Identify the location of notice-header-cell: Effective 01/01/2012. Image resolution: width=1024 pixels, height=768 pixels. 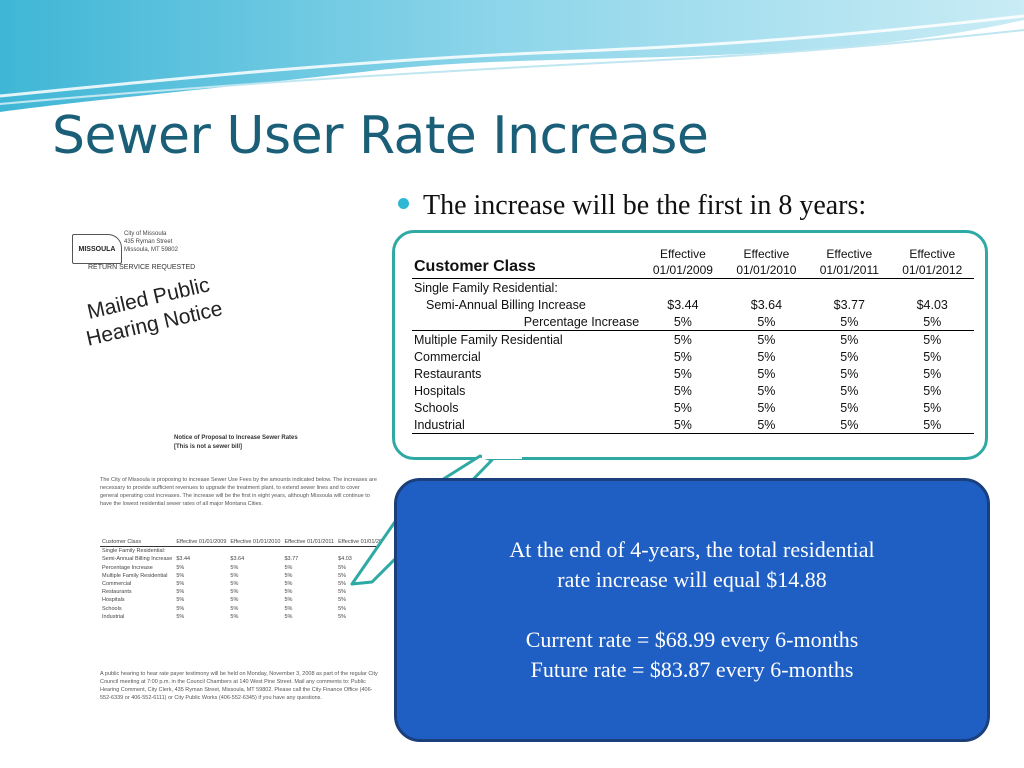
(363, 543).